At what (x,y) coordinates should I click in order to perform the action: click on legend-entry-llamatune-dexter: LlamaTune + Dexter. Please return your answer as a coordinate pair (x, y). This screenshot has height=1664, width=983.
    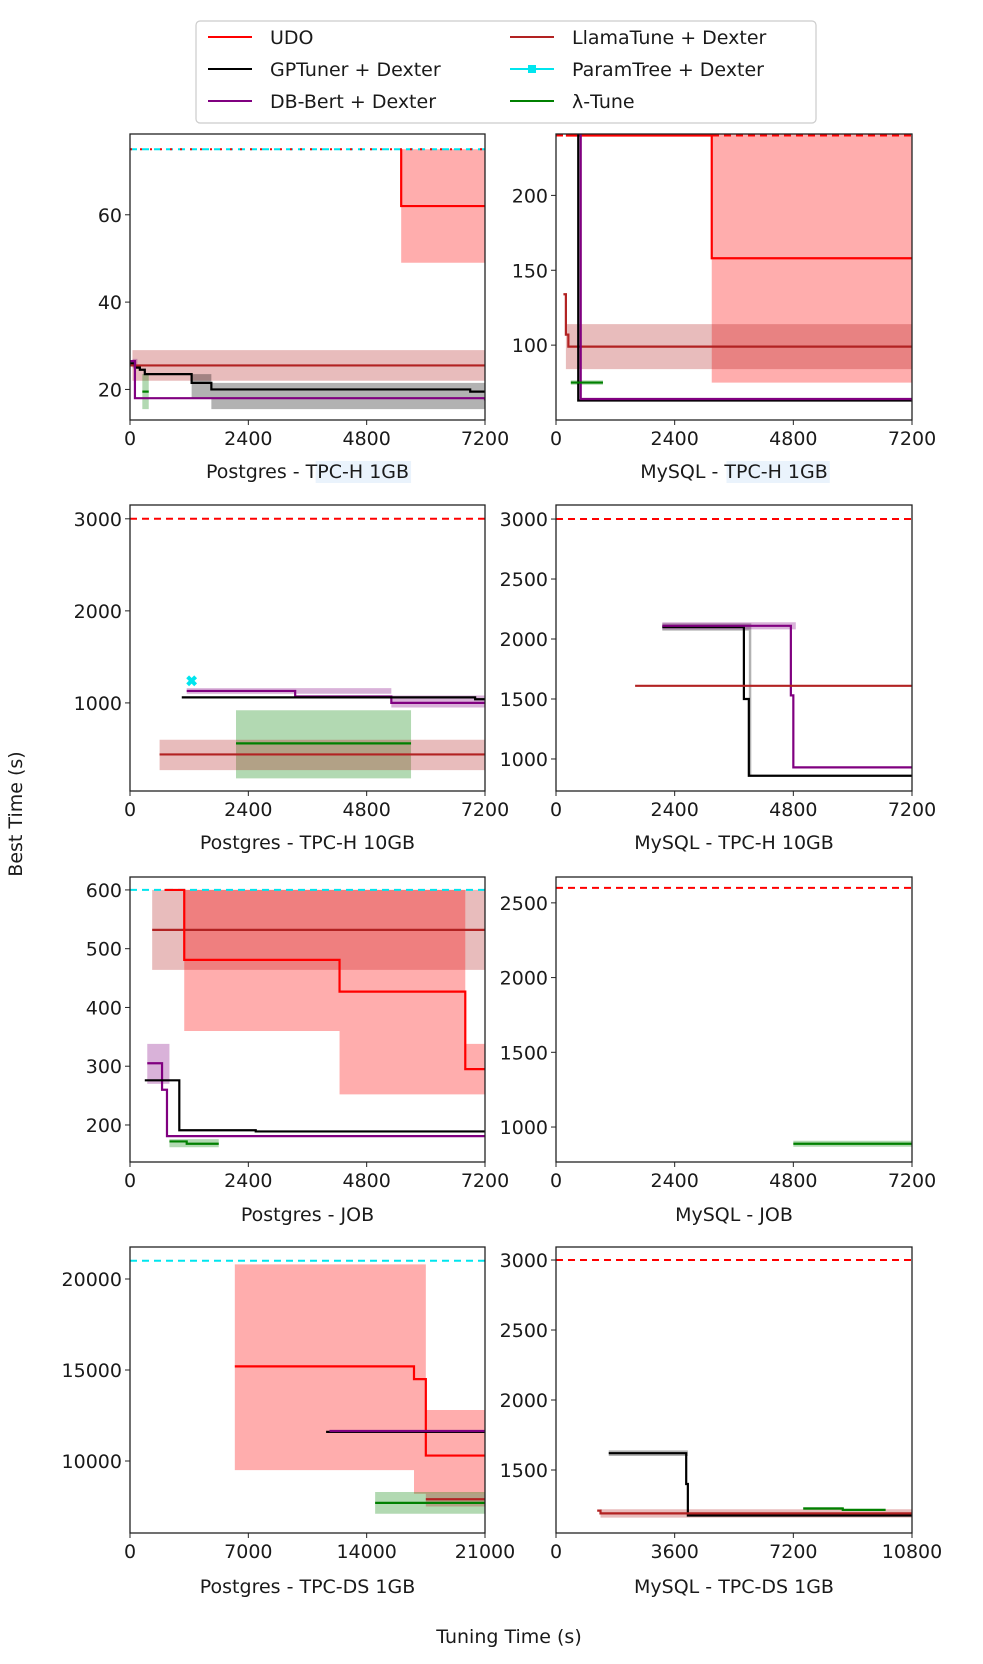
    Looking at the image, I should click on (638, 38).